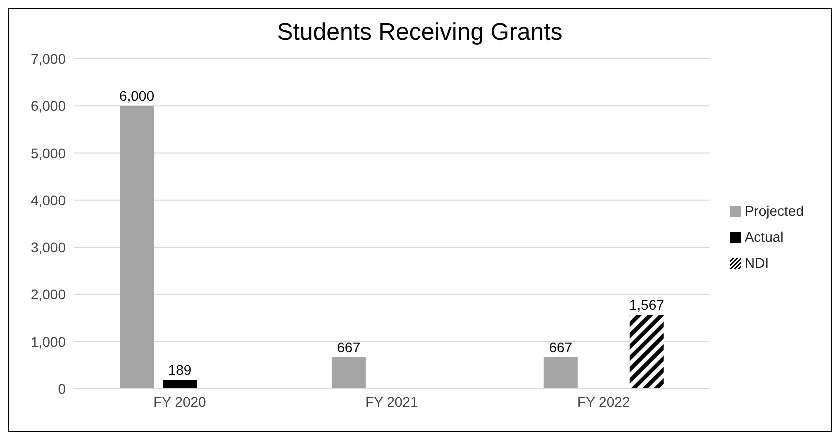  Describe the element at coordinates (48, 248) in the screenshot. I see `y-tick-label: 3,000` at that location.